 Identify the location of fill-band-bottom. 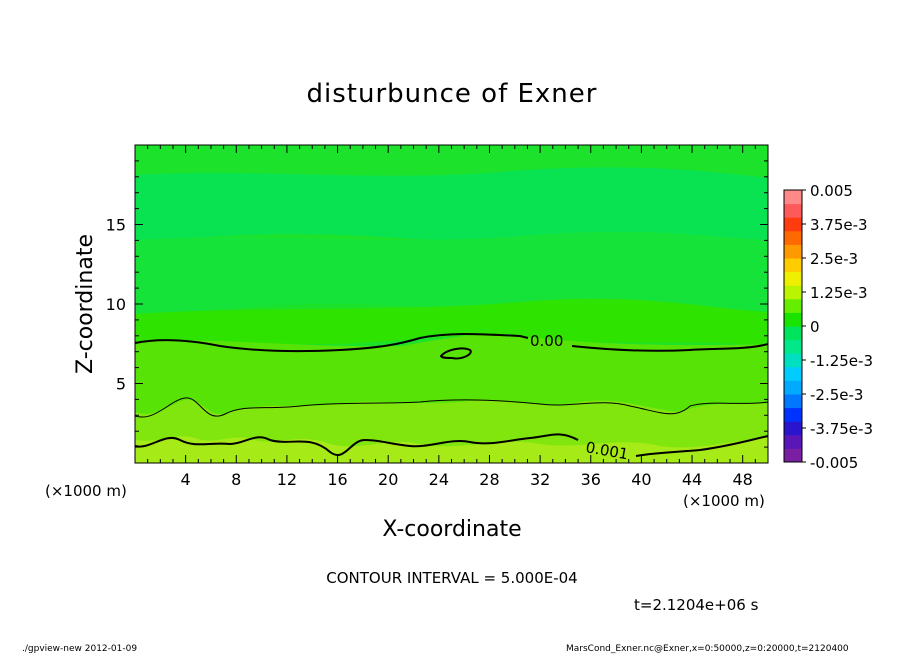
(451, 449).